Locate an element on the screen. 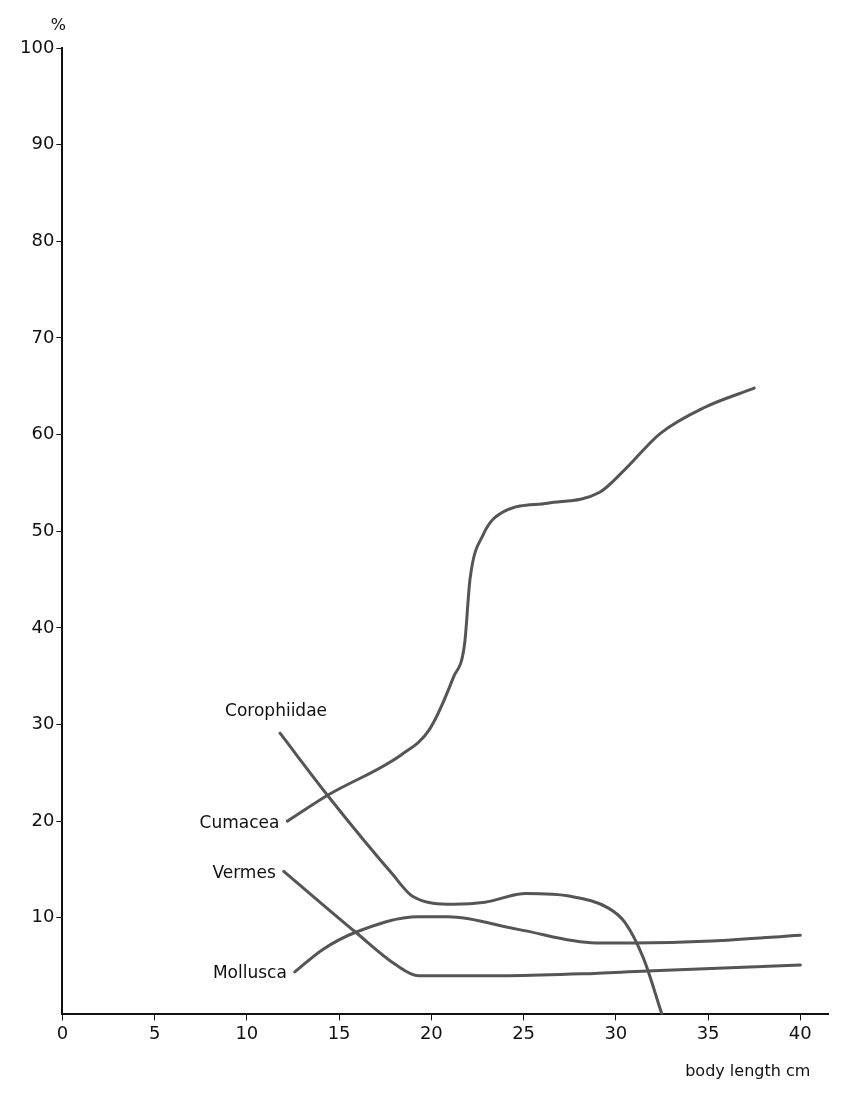  x-tick-label: 15 is located at coordinates (339, 1032).